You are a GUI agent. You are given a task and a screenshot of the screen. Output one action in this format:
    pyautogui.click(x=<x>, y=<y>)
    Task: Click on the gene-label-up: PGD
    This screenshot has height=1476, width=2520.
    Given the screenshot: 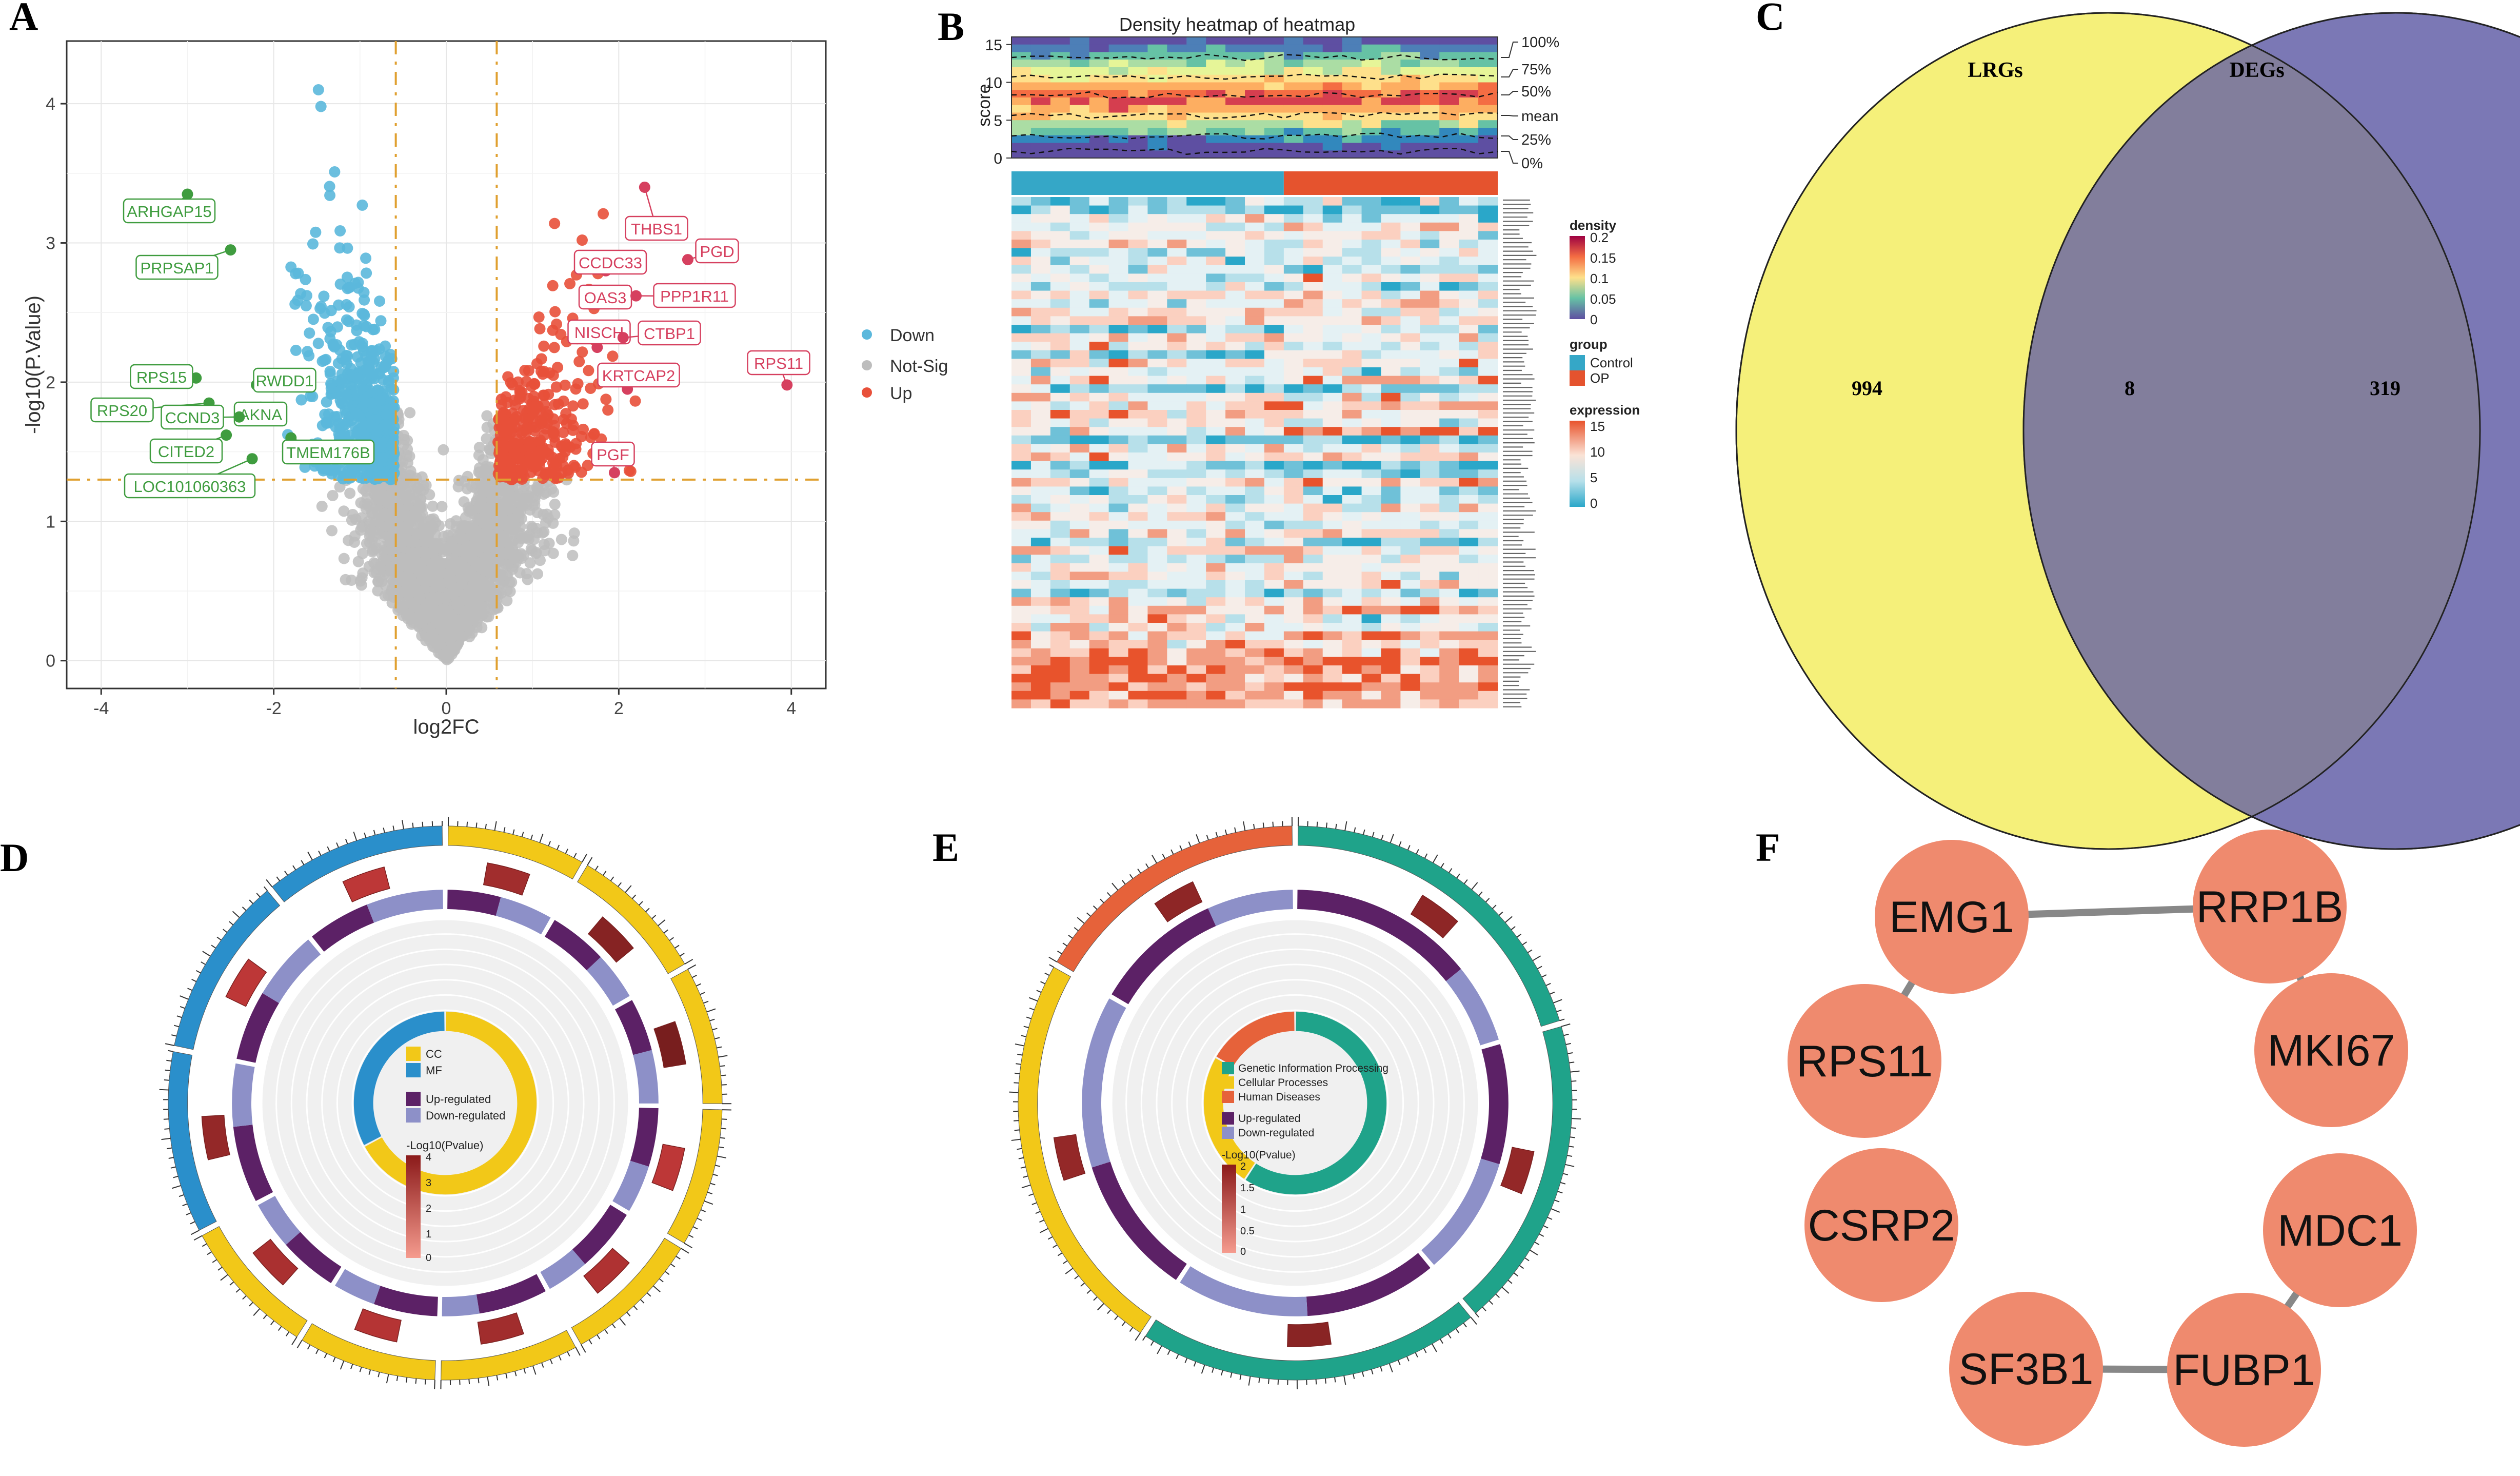 What is the action you would take?
    pyautogui.click(x=717, y=252)
    